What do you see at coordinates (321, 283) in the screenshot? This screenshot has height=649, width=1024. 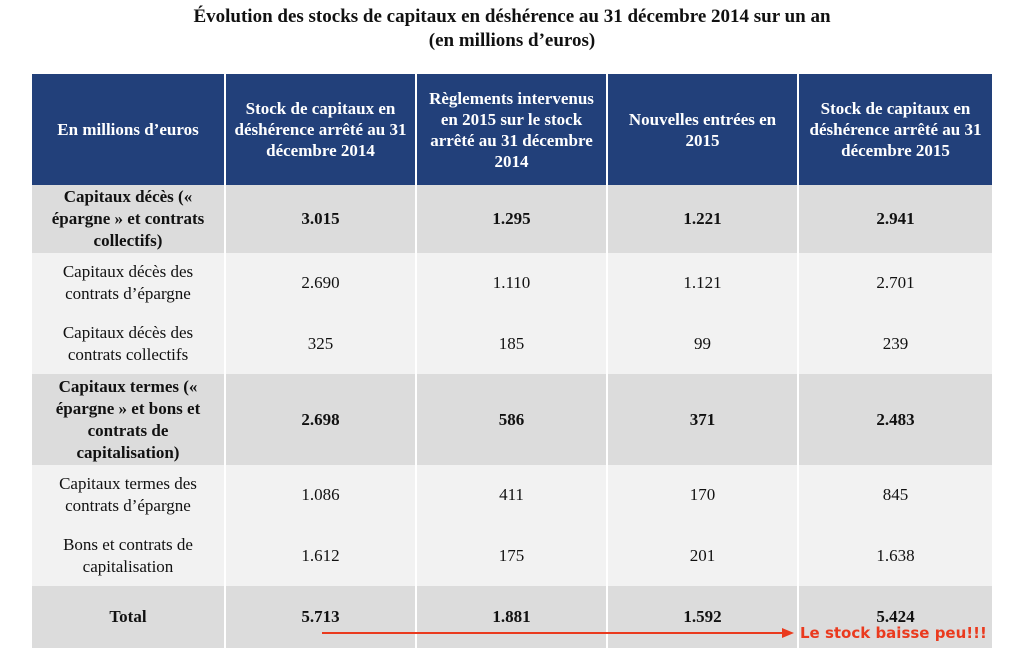 I see `cell-stock-2014: 2.690` at bounding box center [321, 283].